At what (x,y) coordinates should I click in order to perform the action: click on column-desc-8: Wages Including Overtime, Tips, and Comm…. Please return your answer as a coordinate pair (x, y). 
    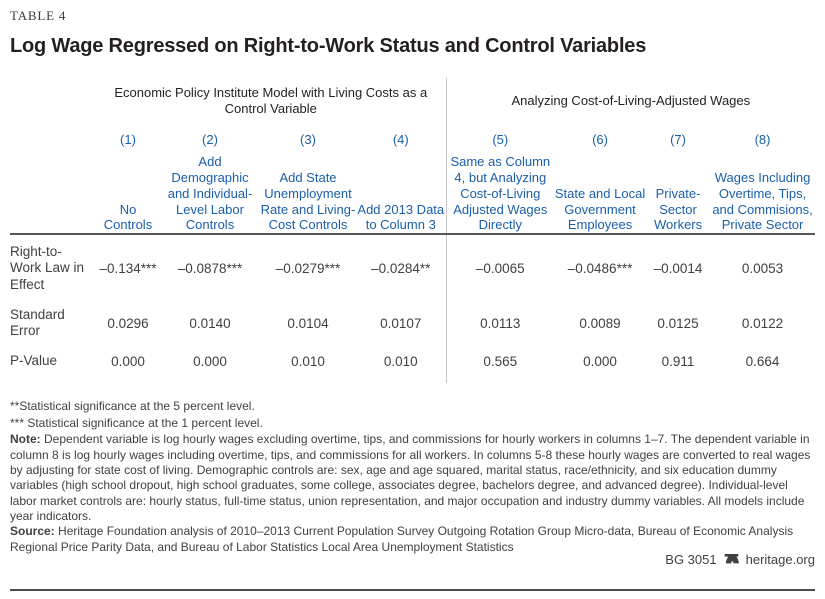
    Looking at the image, I should click on (762, 201).